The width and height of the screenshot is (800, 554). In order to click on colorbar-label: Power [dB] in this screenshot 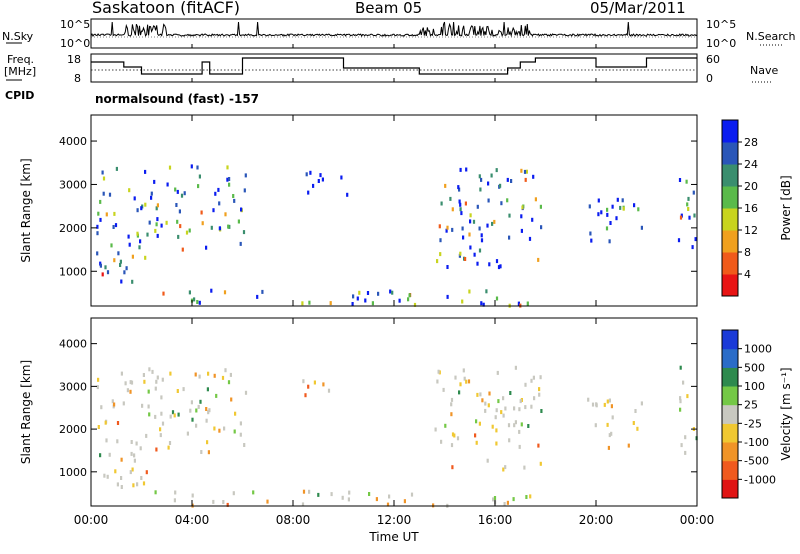, I will do `click(786, 207)`.